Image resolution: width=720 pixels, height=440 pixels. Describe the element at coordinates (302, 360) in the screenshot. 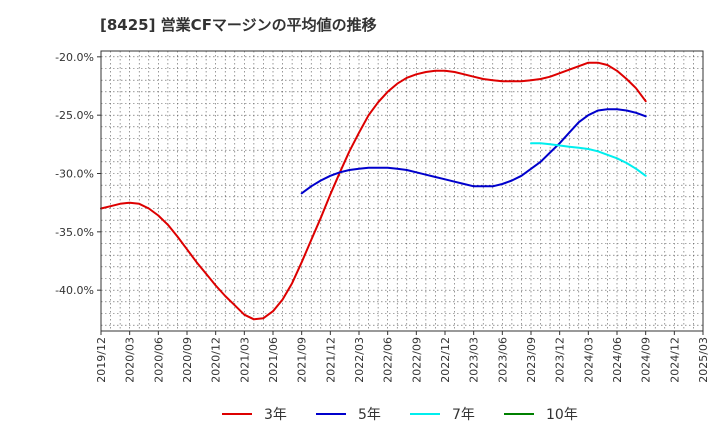

I see `x-tick-label: 2021/09` at that location.